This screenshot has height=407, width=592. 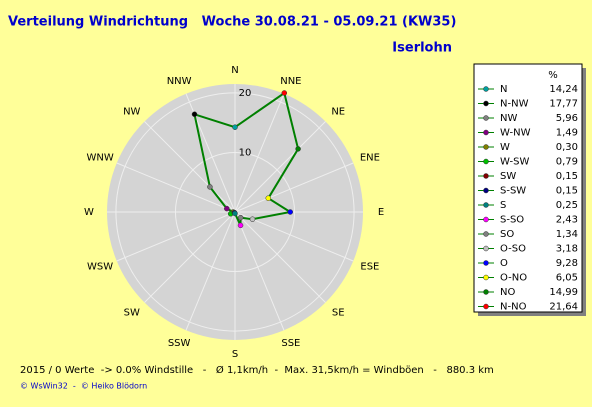 What do you see at coordinates (132, 312) in the screenshot?
I see `direction-label: SW` at bounding box center [132, 312].